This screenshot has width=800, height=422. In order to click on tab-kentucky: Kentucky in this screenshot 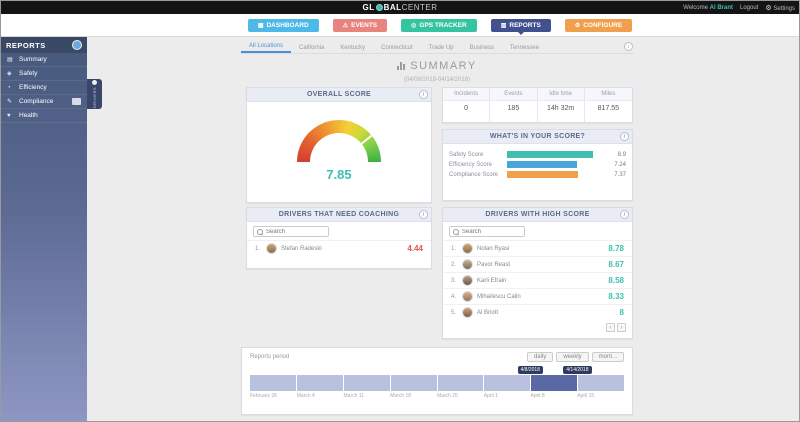, I will do `click(353, 48)`.